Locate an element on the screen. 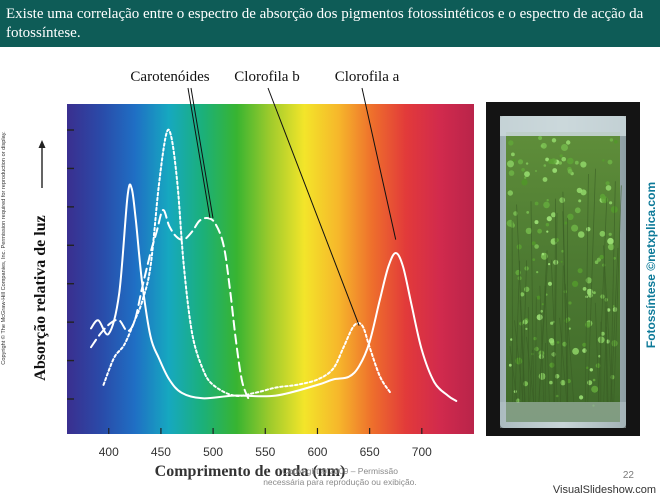 The height and width of the screenshot is (500, 660). x-tick-label: 500 is located at coordinates (213, 452).